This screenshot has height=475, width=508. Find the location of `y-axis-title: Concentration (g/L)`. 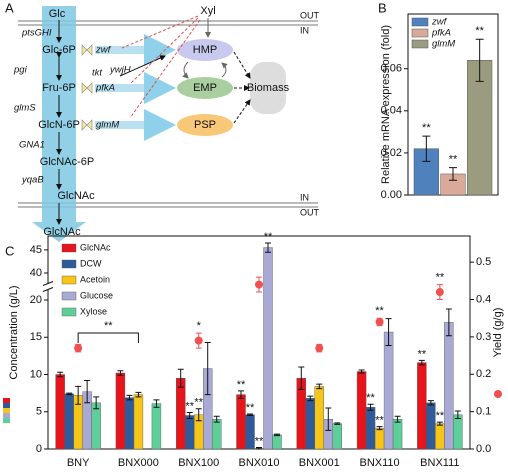

y-axis-title: Concentration (g/L) is located at coordinates (14, 332).